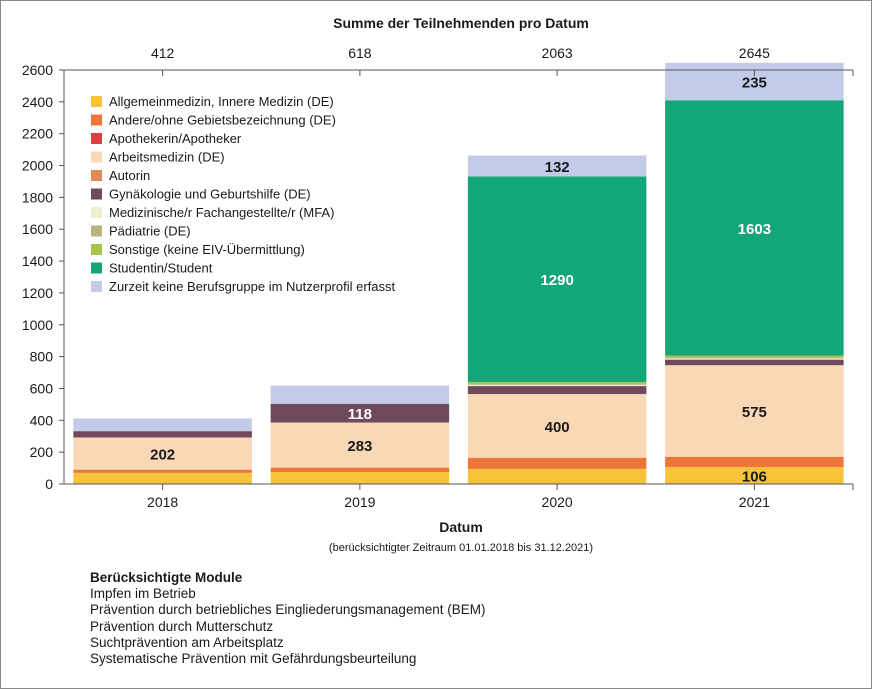 This screenshot has width=872, height=689. I want to click on y-tick-label: 1000, so click(37, 325).